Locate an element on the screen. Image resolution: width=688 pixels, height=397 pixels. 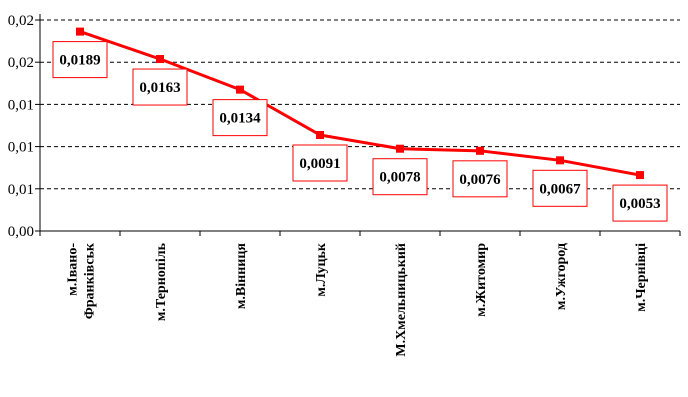
data-label: 0,0189 is located at coordinates (79, 61).